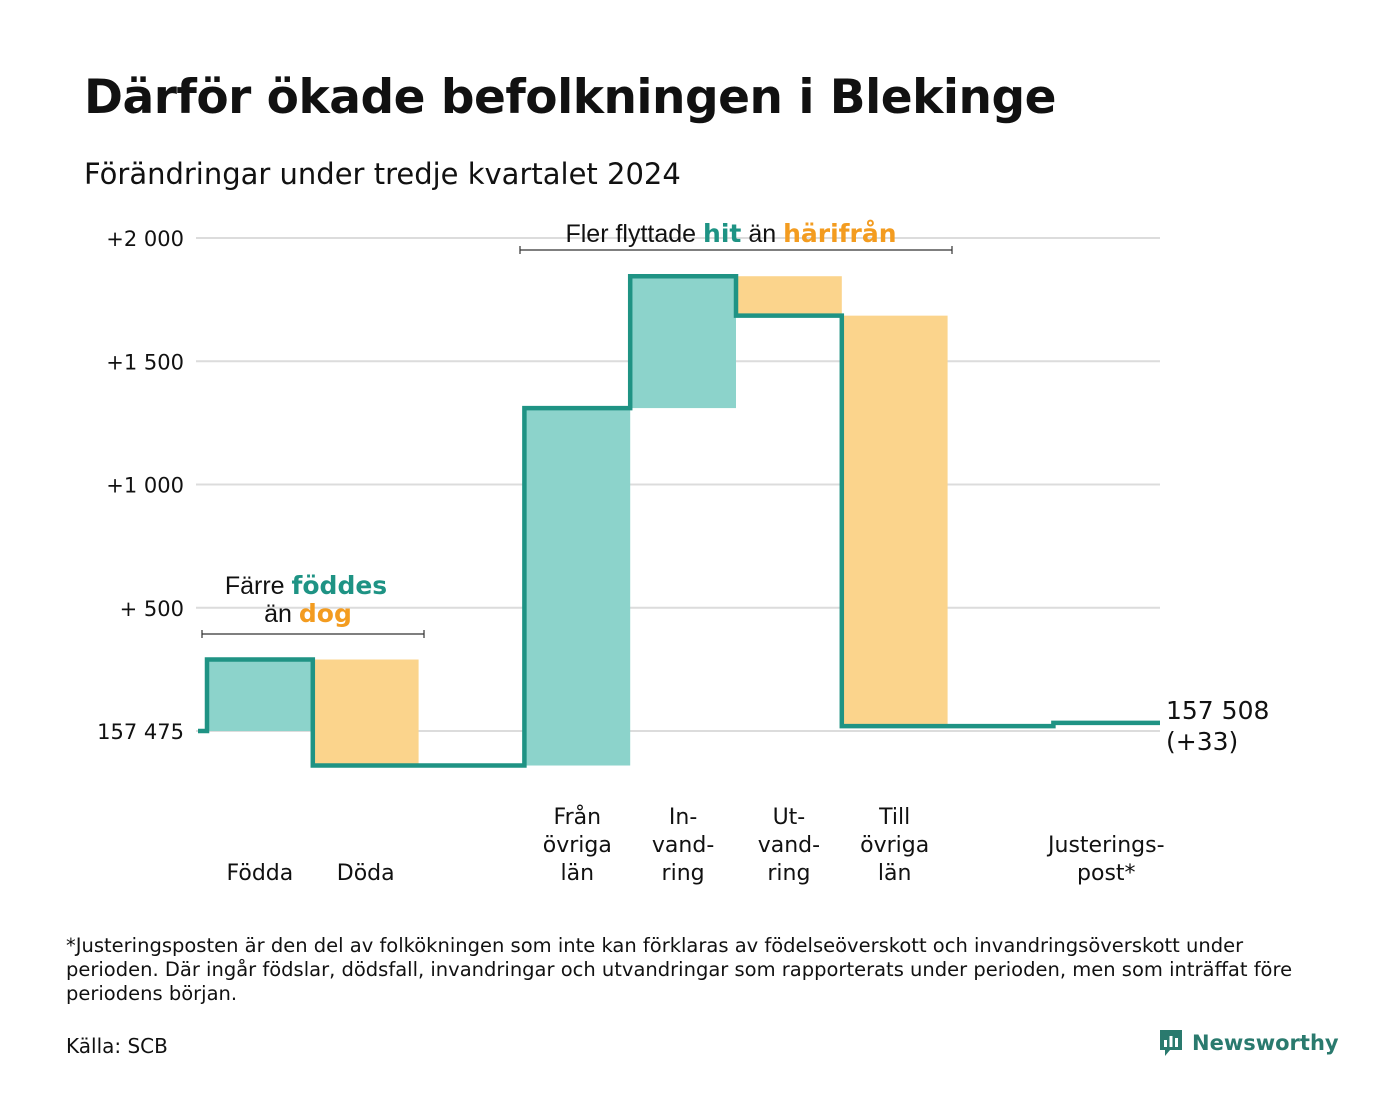  I want to click on category-label-justeringspost: Justerings-, so click(1105, 845).